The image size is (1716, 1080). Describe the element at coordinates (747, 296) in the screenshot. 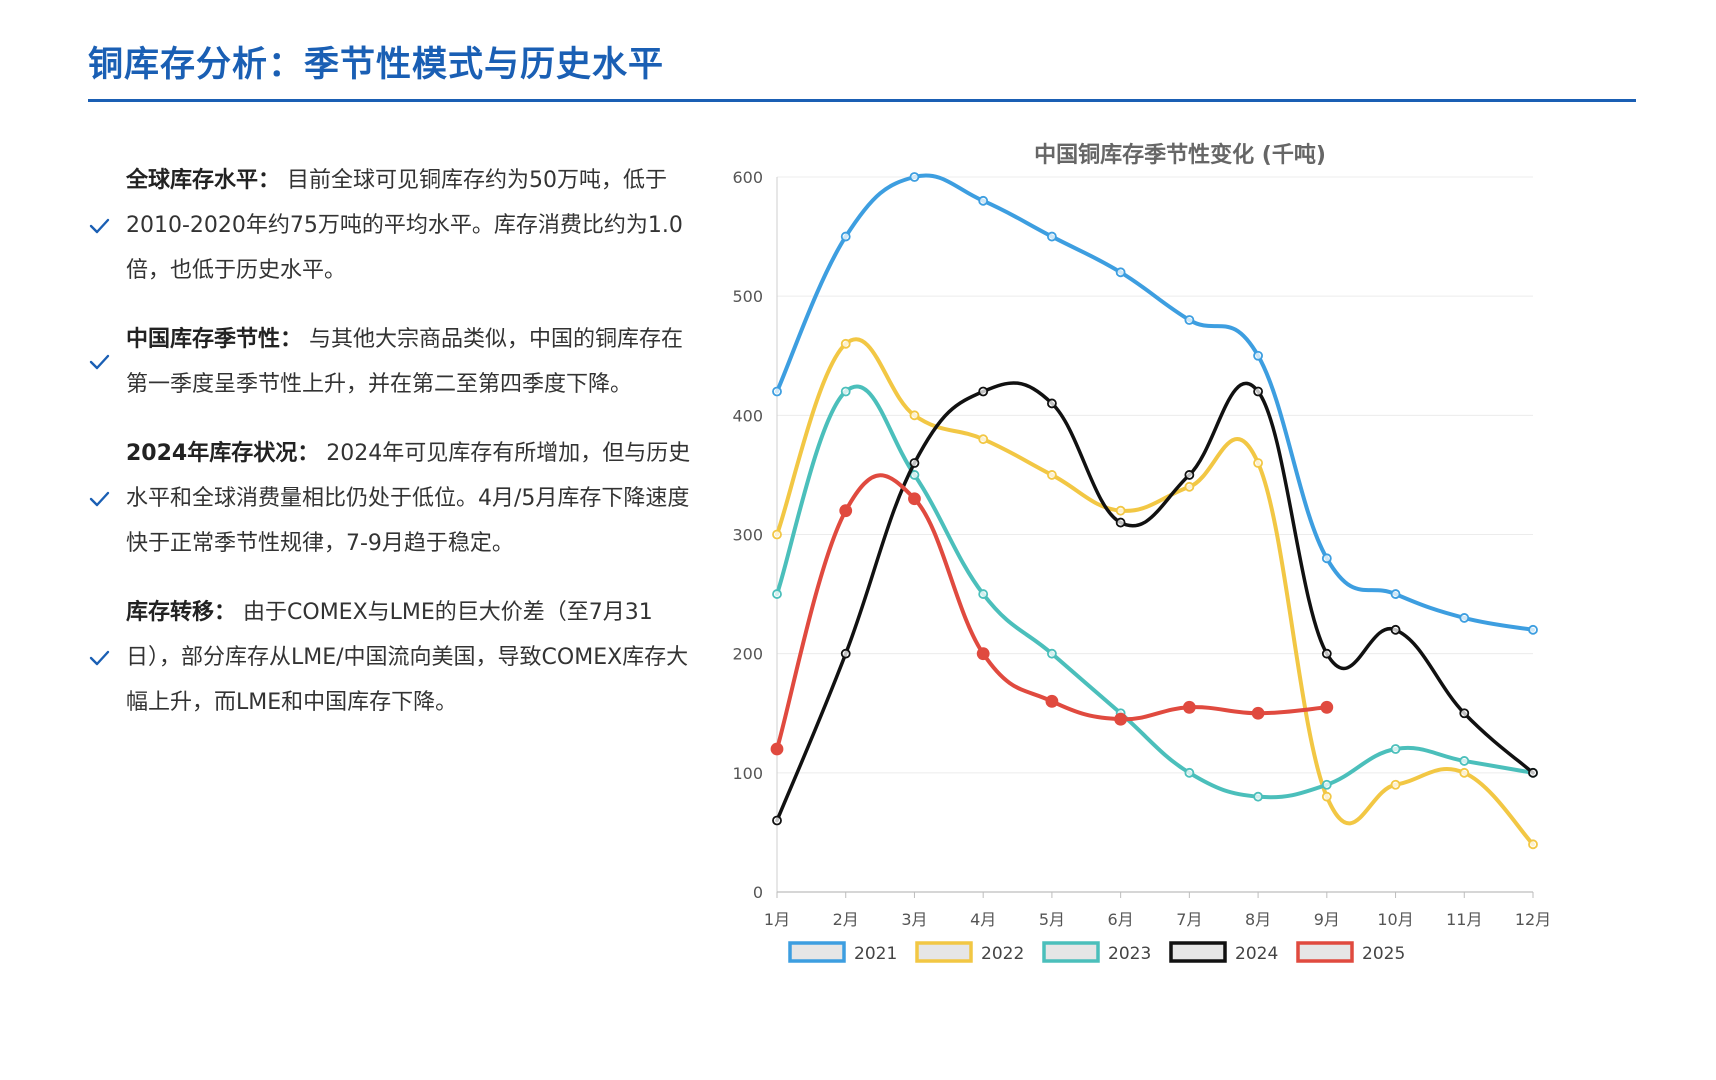

I see `y-tick-label: 500` at that location.